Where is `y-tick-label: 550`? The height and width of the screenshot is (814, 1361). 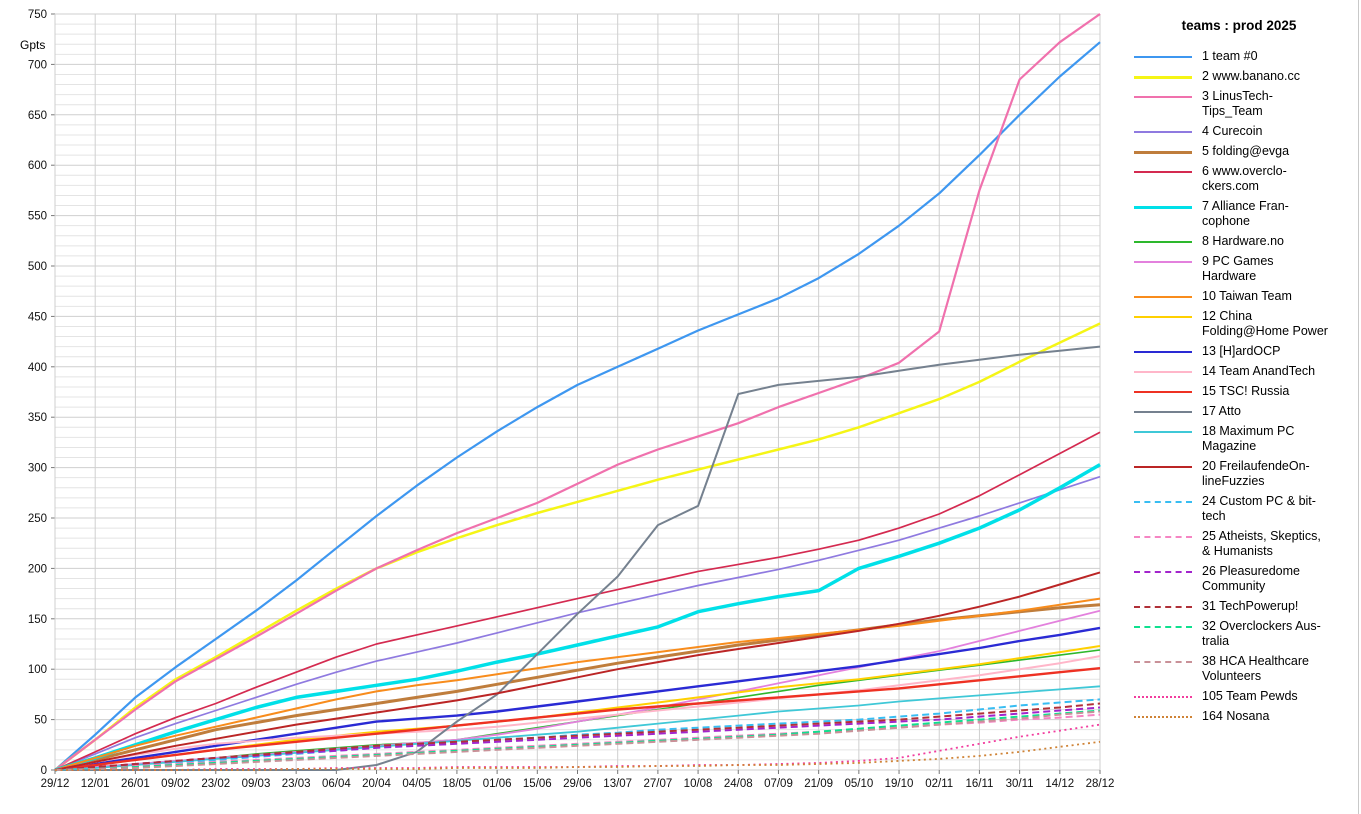
y-tick-label: 550 is located at coordinates (37, 217).